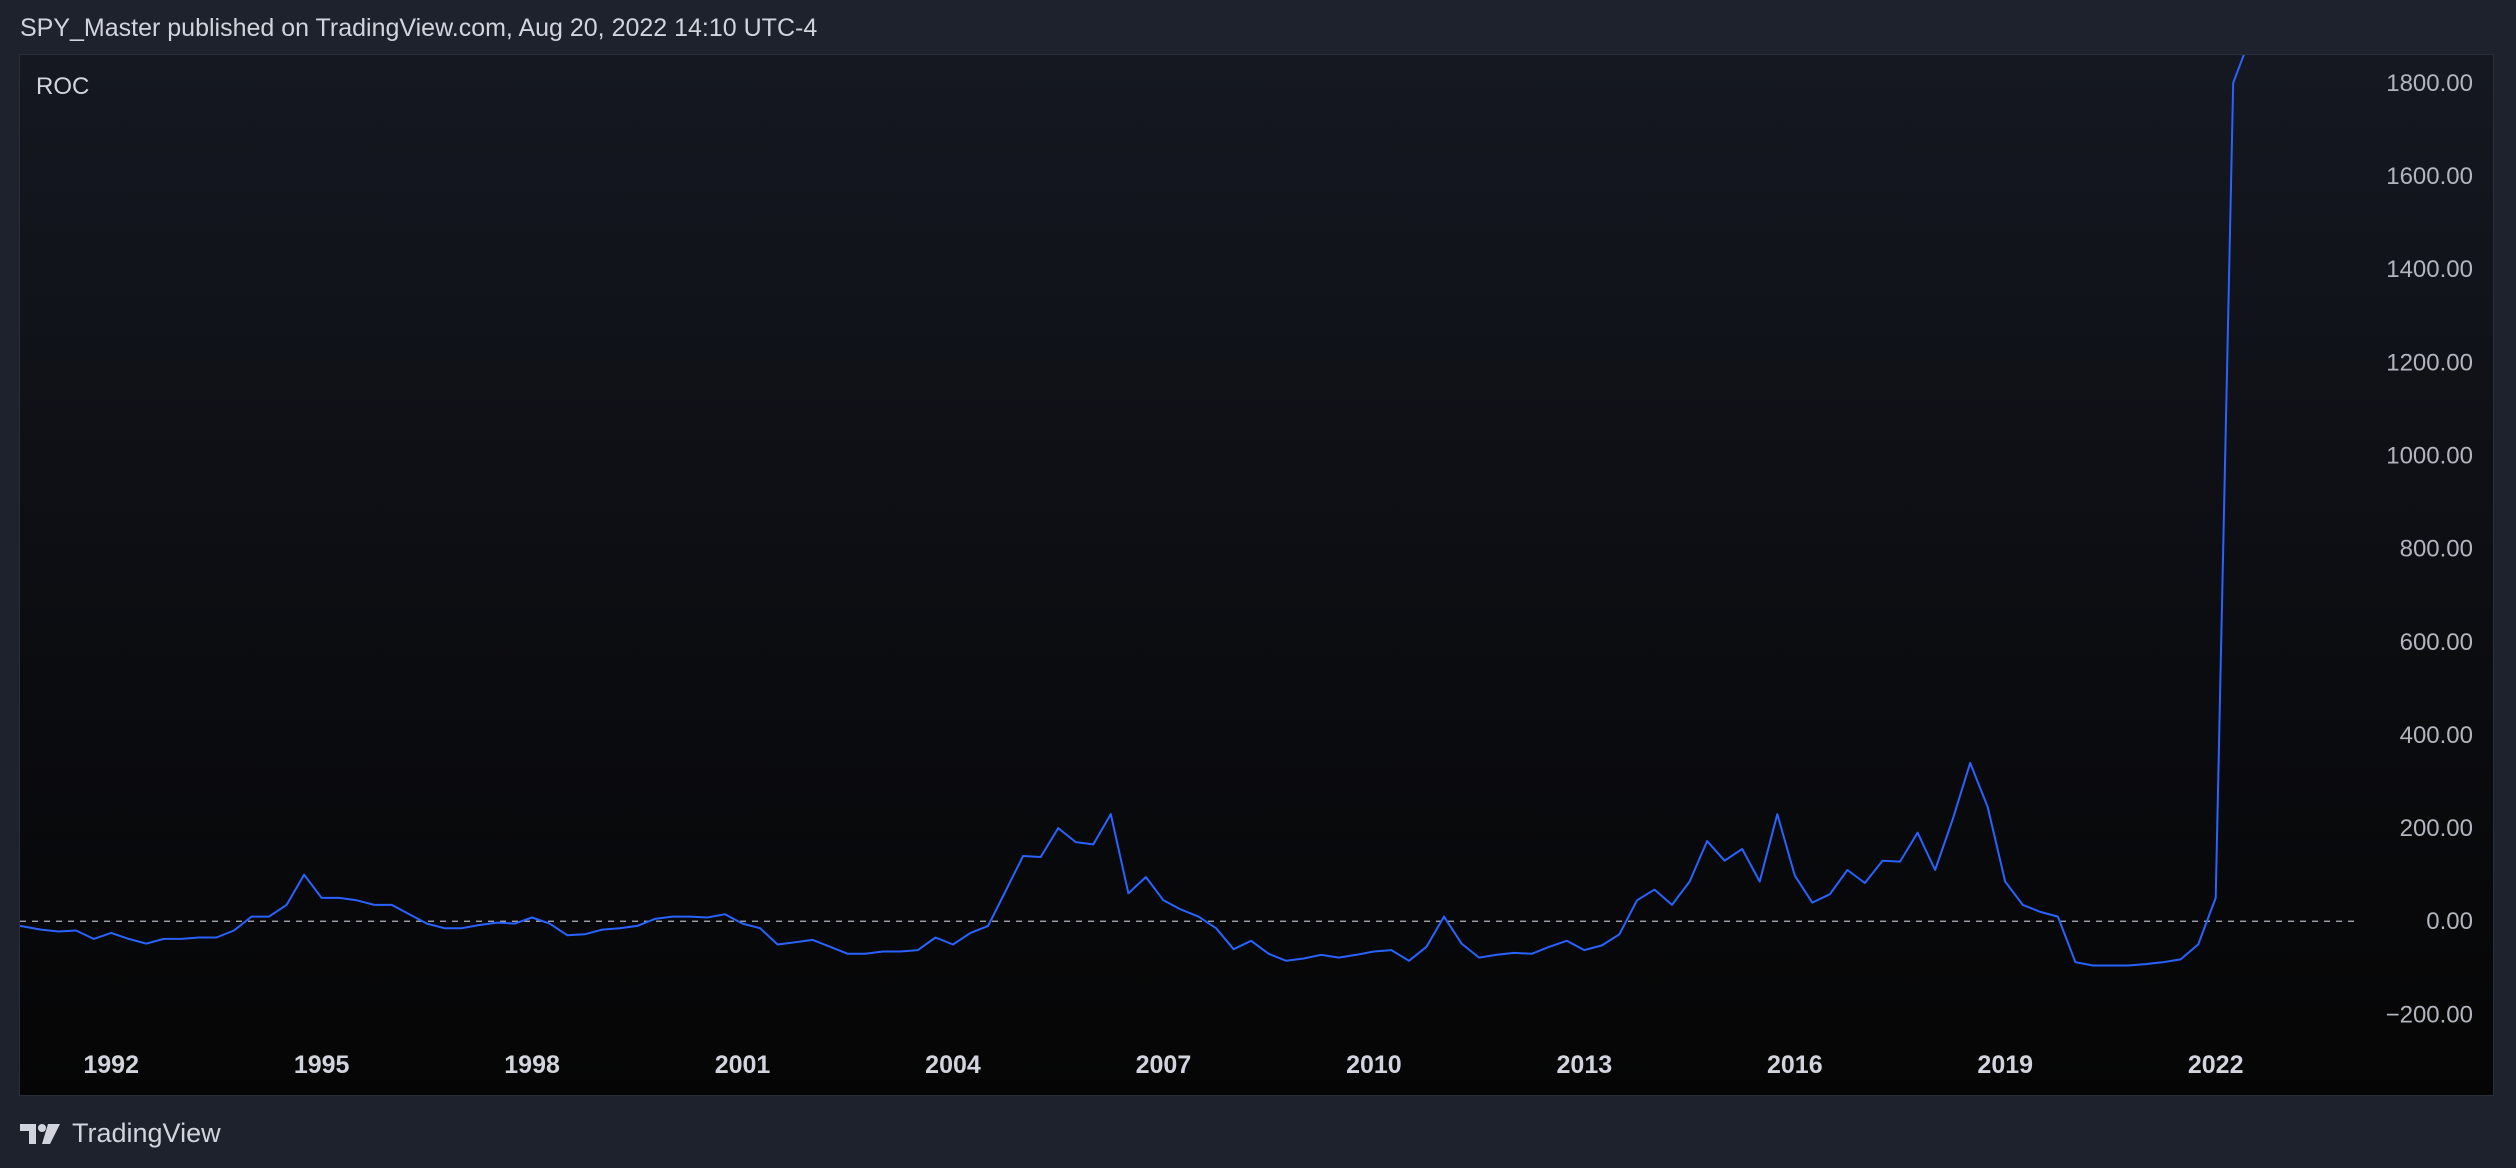 The image size is (2516, 1168). What do you see at coordinates (1374, 1065) in the screenshot?
I see `x-tick-label: 2010` at bounding box center [1374, 1065].